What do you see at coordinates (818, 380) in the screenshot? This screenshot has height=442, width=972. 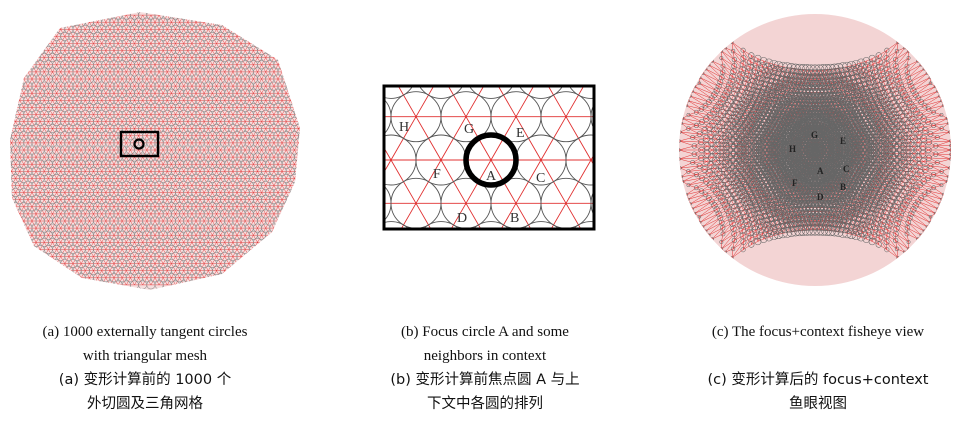 I see `caption-c-zh-1: (c) 变形计算后的 focus+context` at bounding box center [818, 380].